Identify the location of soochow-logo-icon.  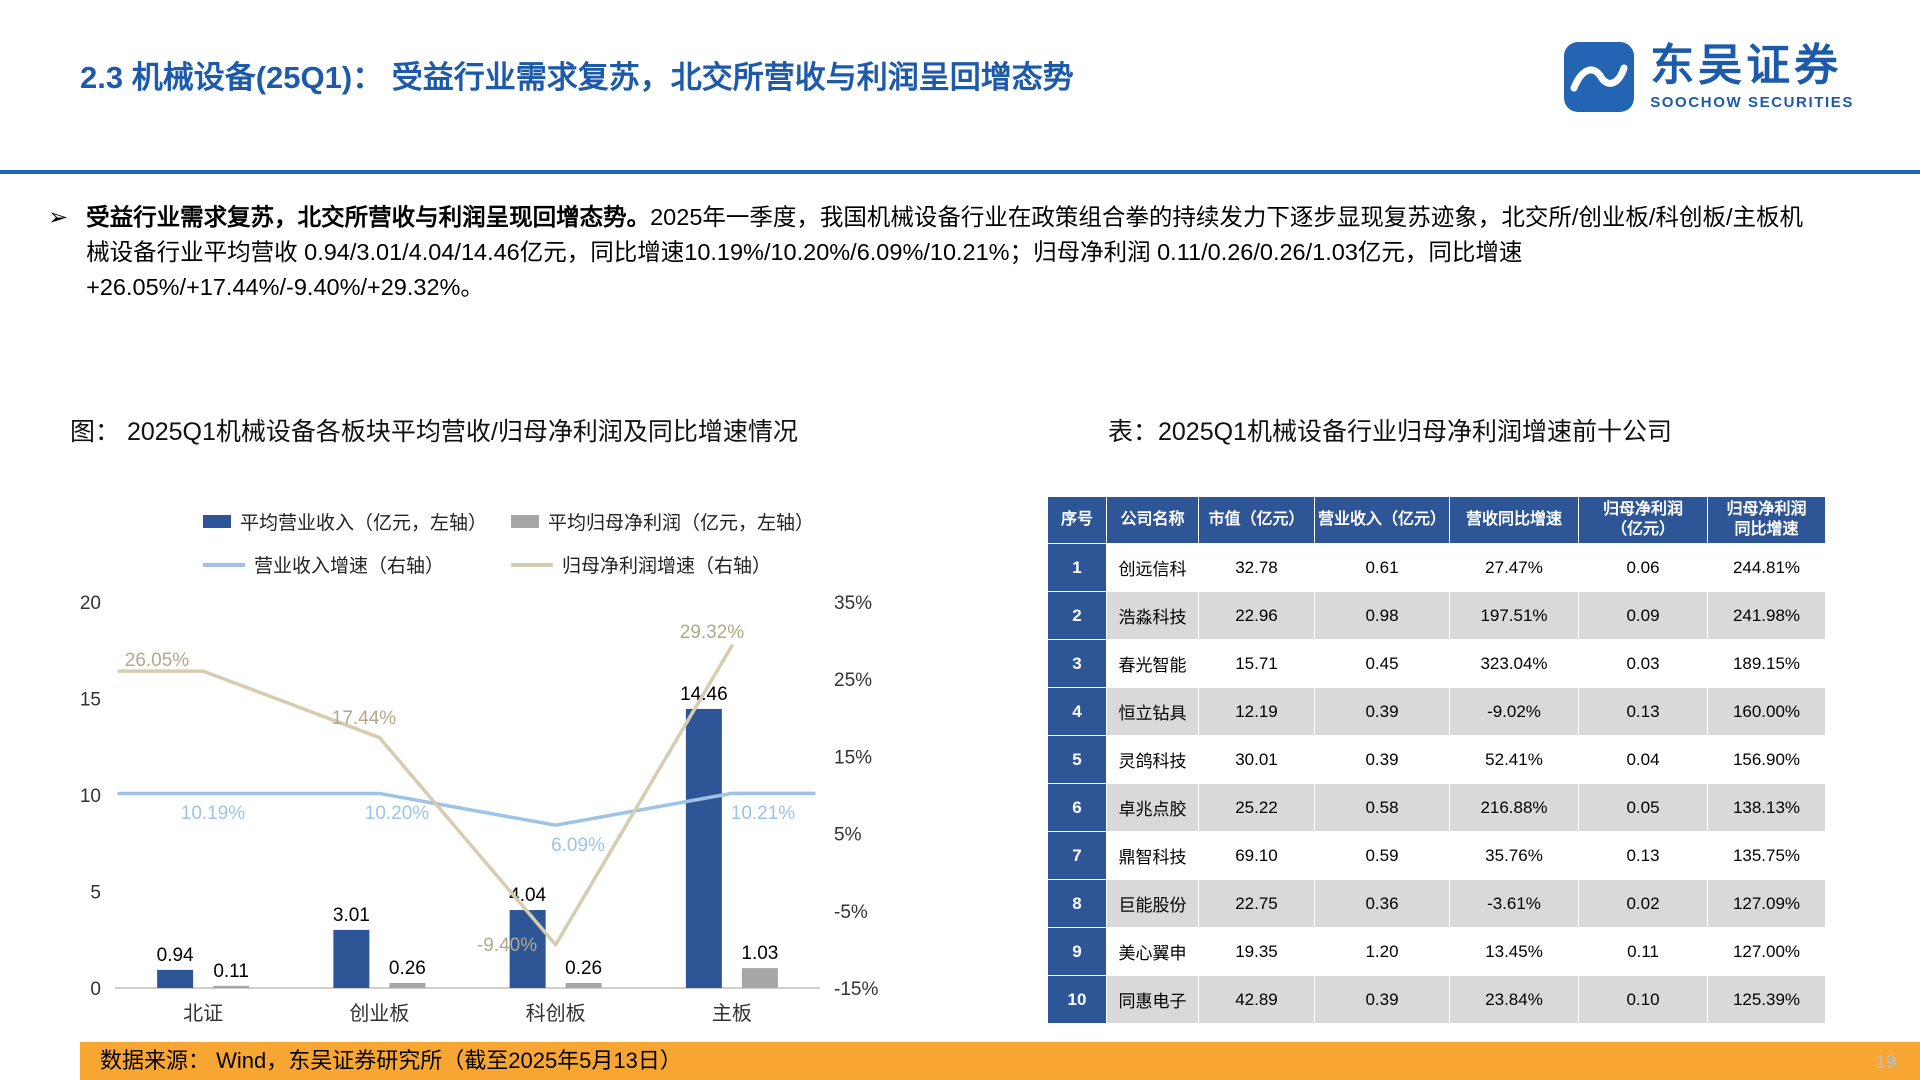
(1599, 77).